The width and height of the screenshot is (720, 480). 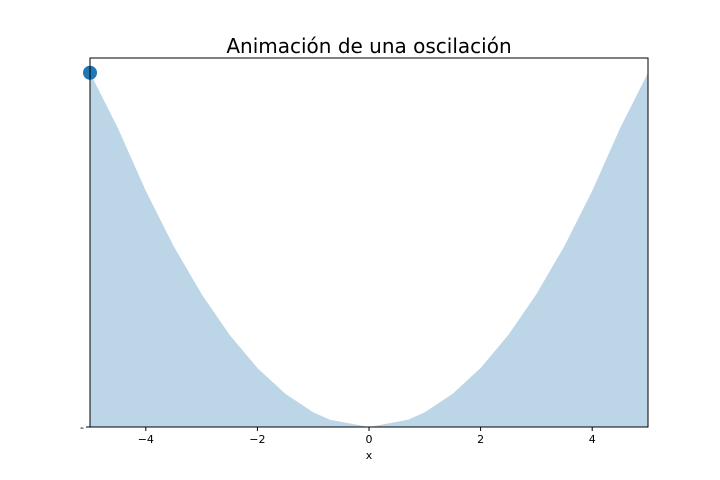 What do you see at coordinates (146, 439) in the screenshot?
I see `x-tick-label: −4` at bounding box center [146, 439].